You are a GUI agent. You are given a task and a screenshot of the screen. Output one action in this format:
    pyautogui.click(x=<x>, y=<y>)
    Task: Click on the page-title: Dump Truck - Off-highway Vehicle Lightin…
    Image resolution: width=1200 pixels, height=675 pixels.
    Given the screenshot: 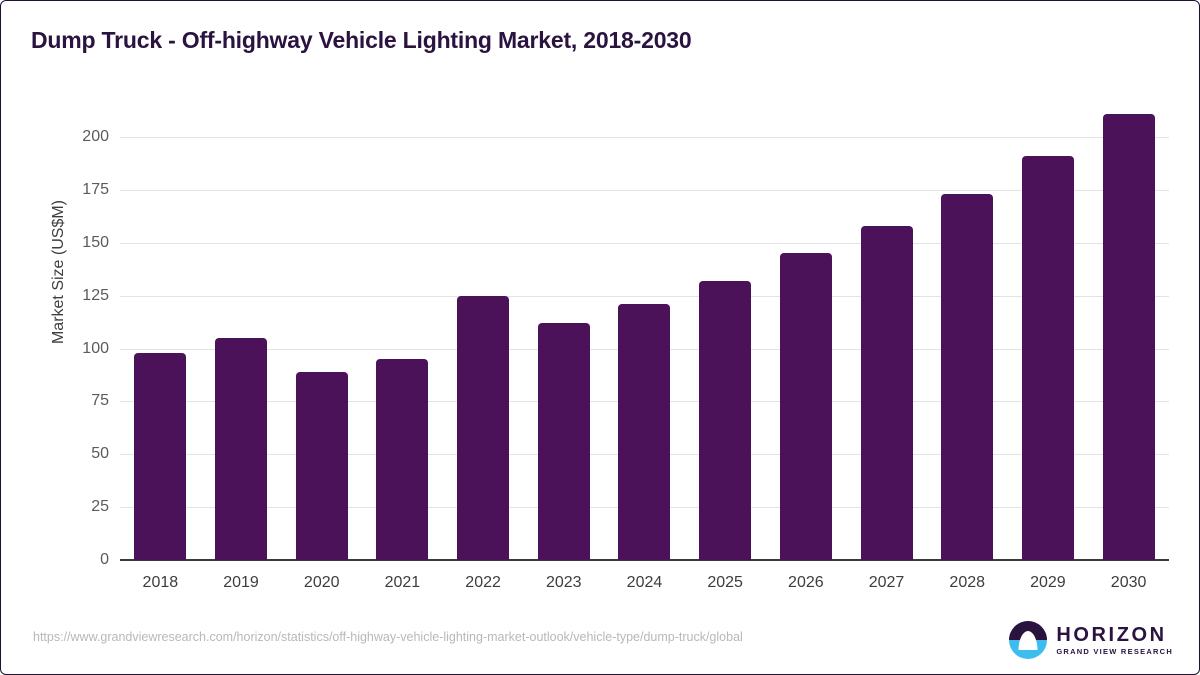 What is the action you would take?
    pyautogui.click(x=361, y=40)
    